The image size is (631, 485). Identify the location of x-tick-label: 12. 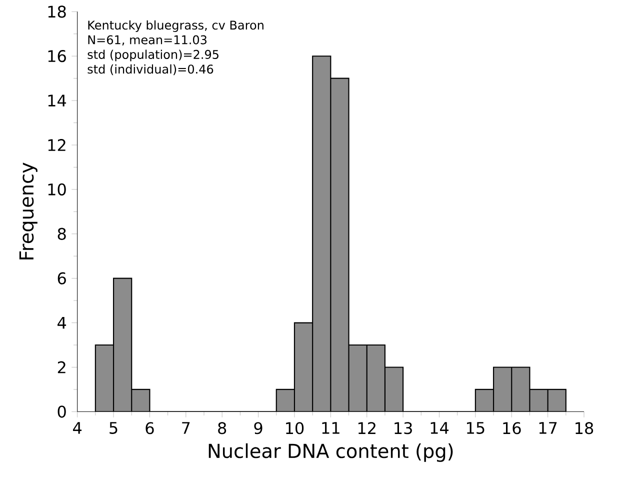
(367, 428).